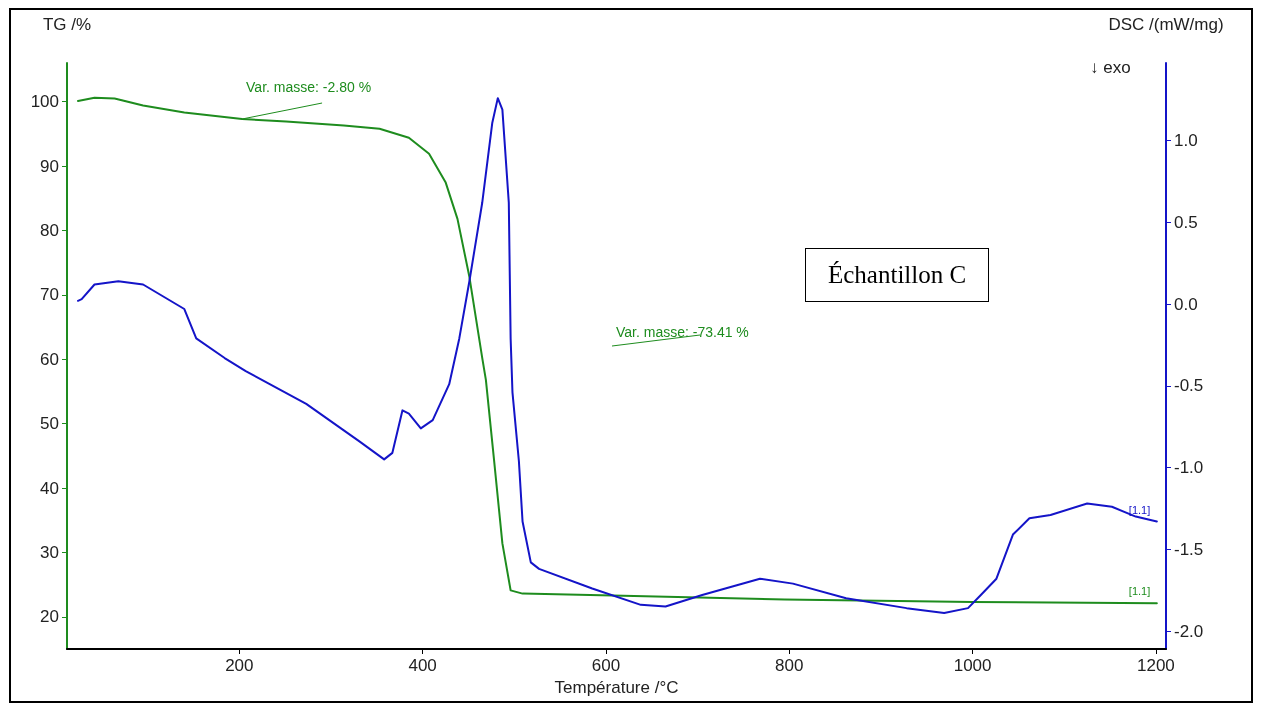 This screenshot has height=711, width=1261. I want to click on y2-tick-label: 1.0, so click(1186, 141).